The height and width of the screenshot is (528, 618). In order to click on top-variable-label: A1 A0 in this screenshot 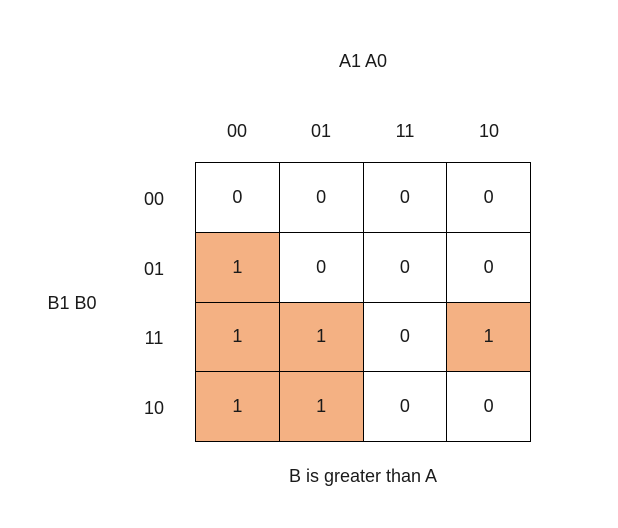, I will do `click(363, 61)`.